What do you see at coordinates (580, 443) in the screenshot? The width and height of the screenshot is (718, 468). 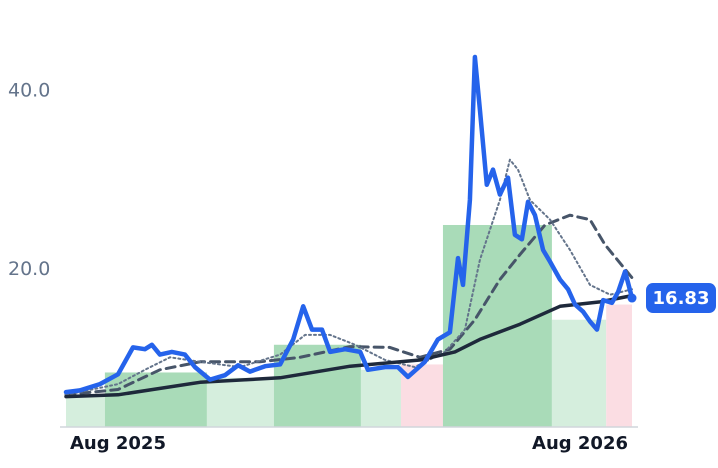 I see `x-tick-label: Aug 2026` at bounding box center [580, 443].